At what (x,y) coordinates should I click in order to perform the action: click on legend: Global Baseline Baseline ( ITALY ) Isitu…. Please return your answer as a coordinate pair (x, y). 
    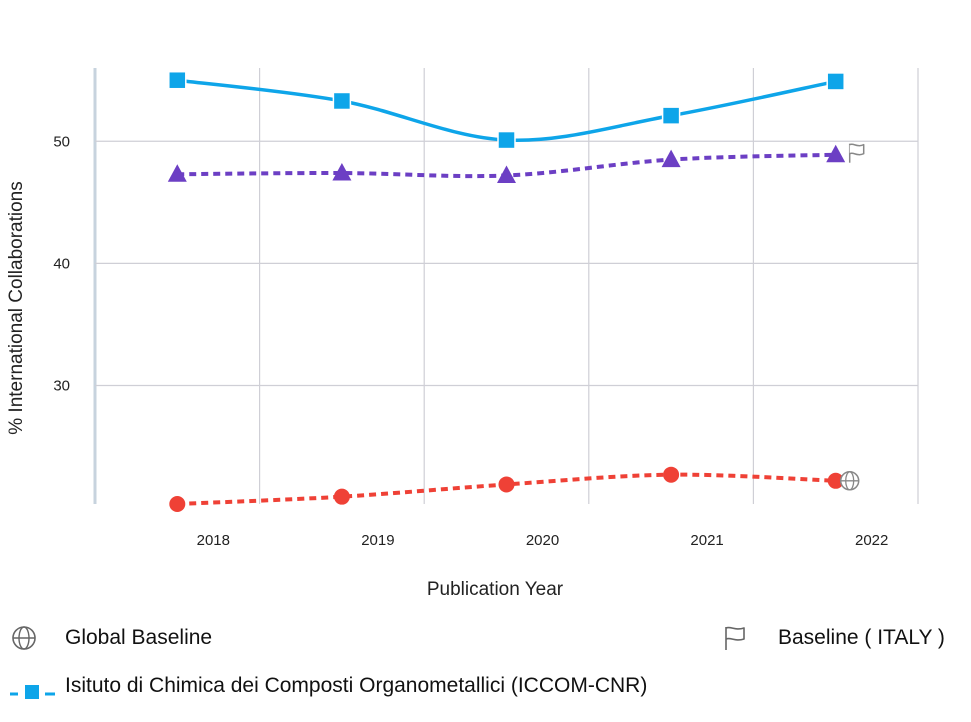
    Looking at the image, I should click on (485, 670).